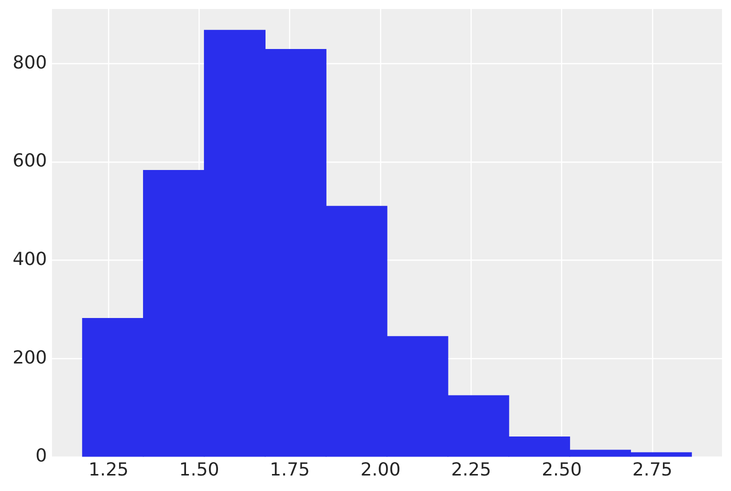 The height and width of the screenshot is (491, 731). Describe the element at coordinates (652, 469) in the screenshot. I see `x-tick-label: 2.75` at that location.